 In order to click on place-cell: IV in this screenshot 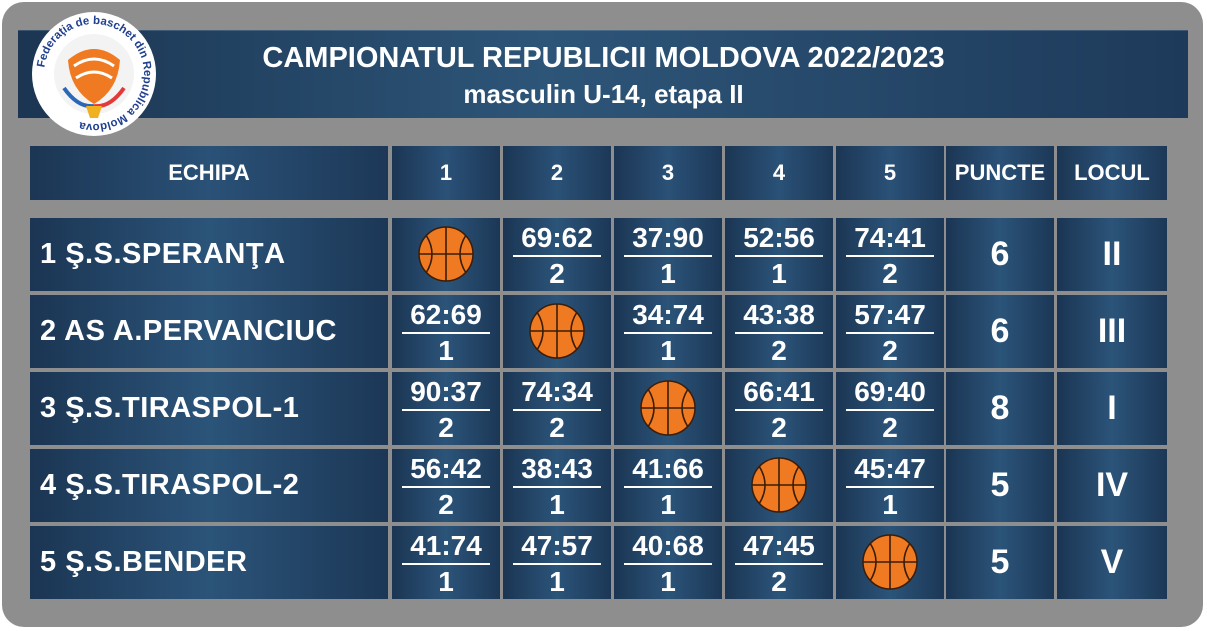, I will do `click(1112, 485)`.